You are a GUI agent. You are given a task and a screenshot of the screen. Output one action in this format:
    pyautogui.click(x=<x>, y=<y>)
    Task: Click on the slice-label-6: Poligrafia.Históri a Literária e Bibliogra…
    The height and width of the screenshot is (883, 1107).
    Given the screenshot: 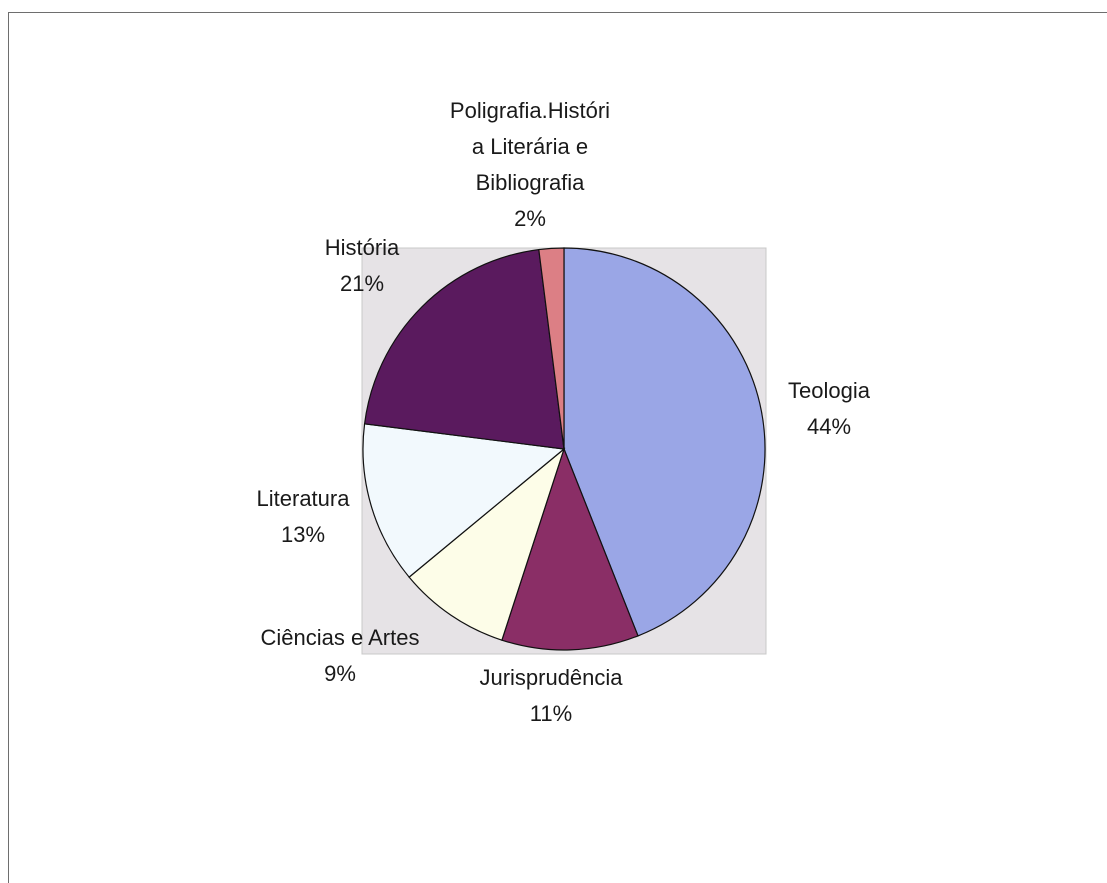 What is the action you would take?
    pyautogui.click(x=530, y=164)
    